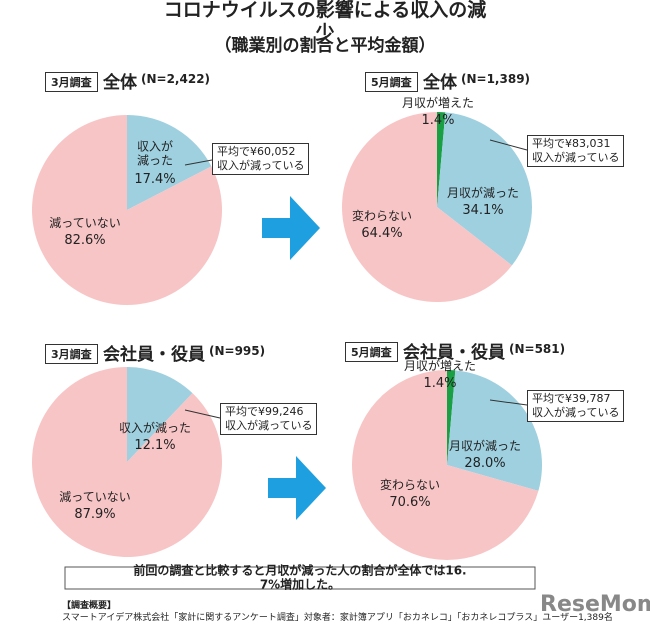 The height and width of the screenshot is (627, 650). I want to click on value-label: 17.4%, so click(155, 180).